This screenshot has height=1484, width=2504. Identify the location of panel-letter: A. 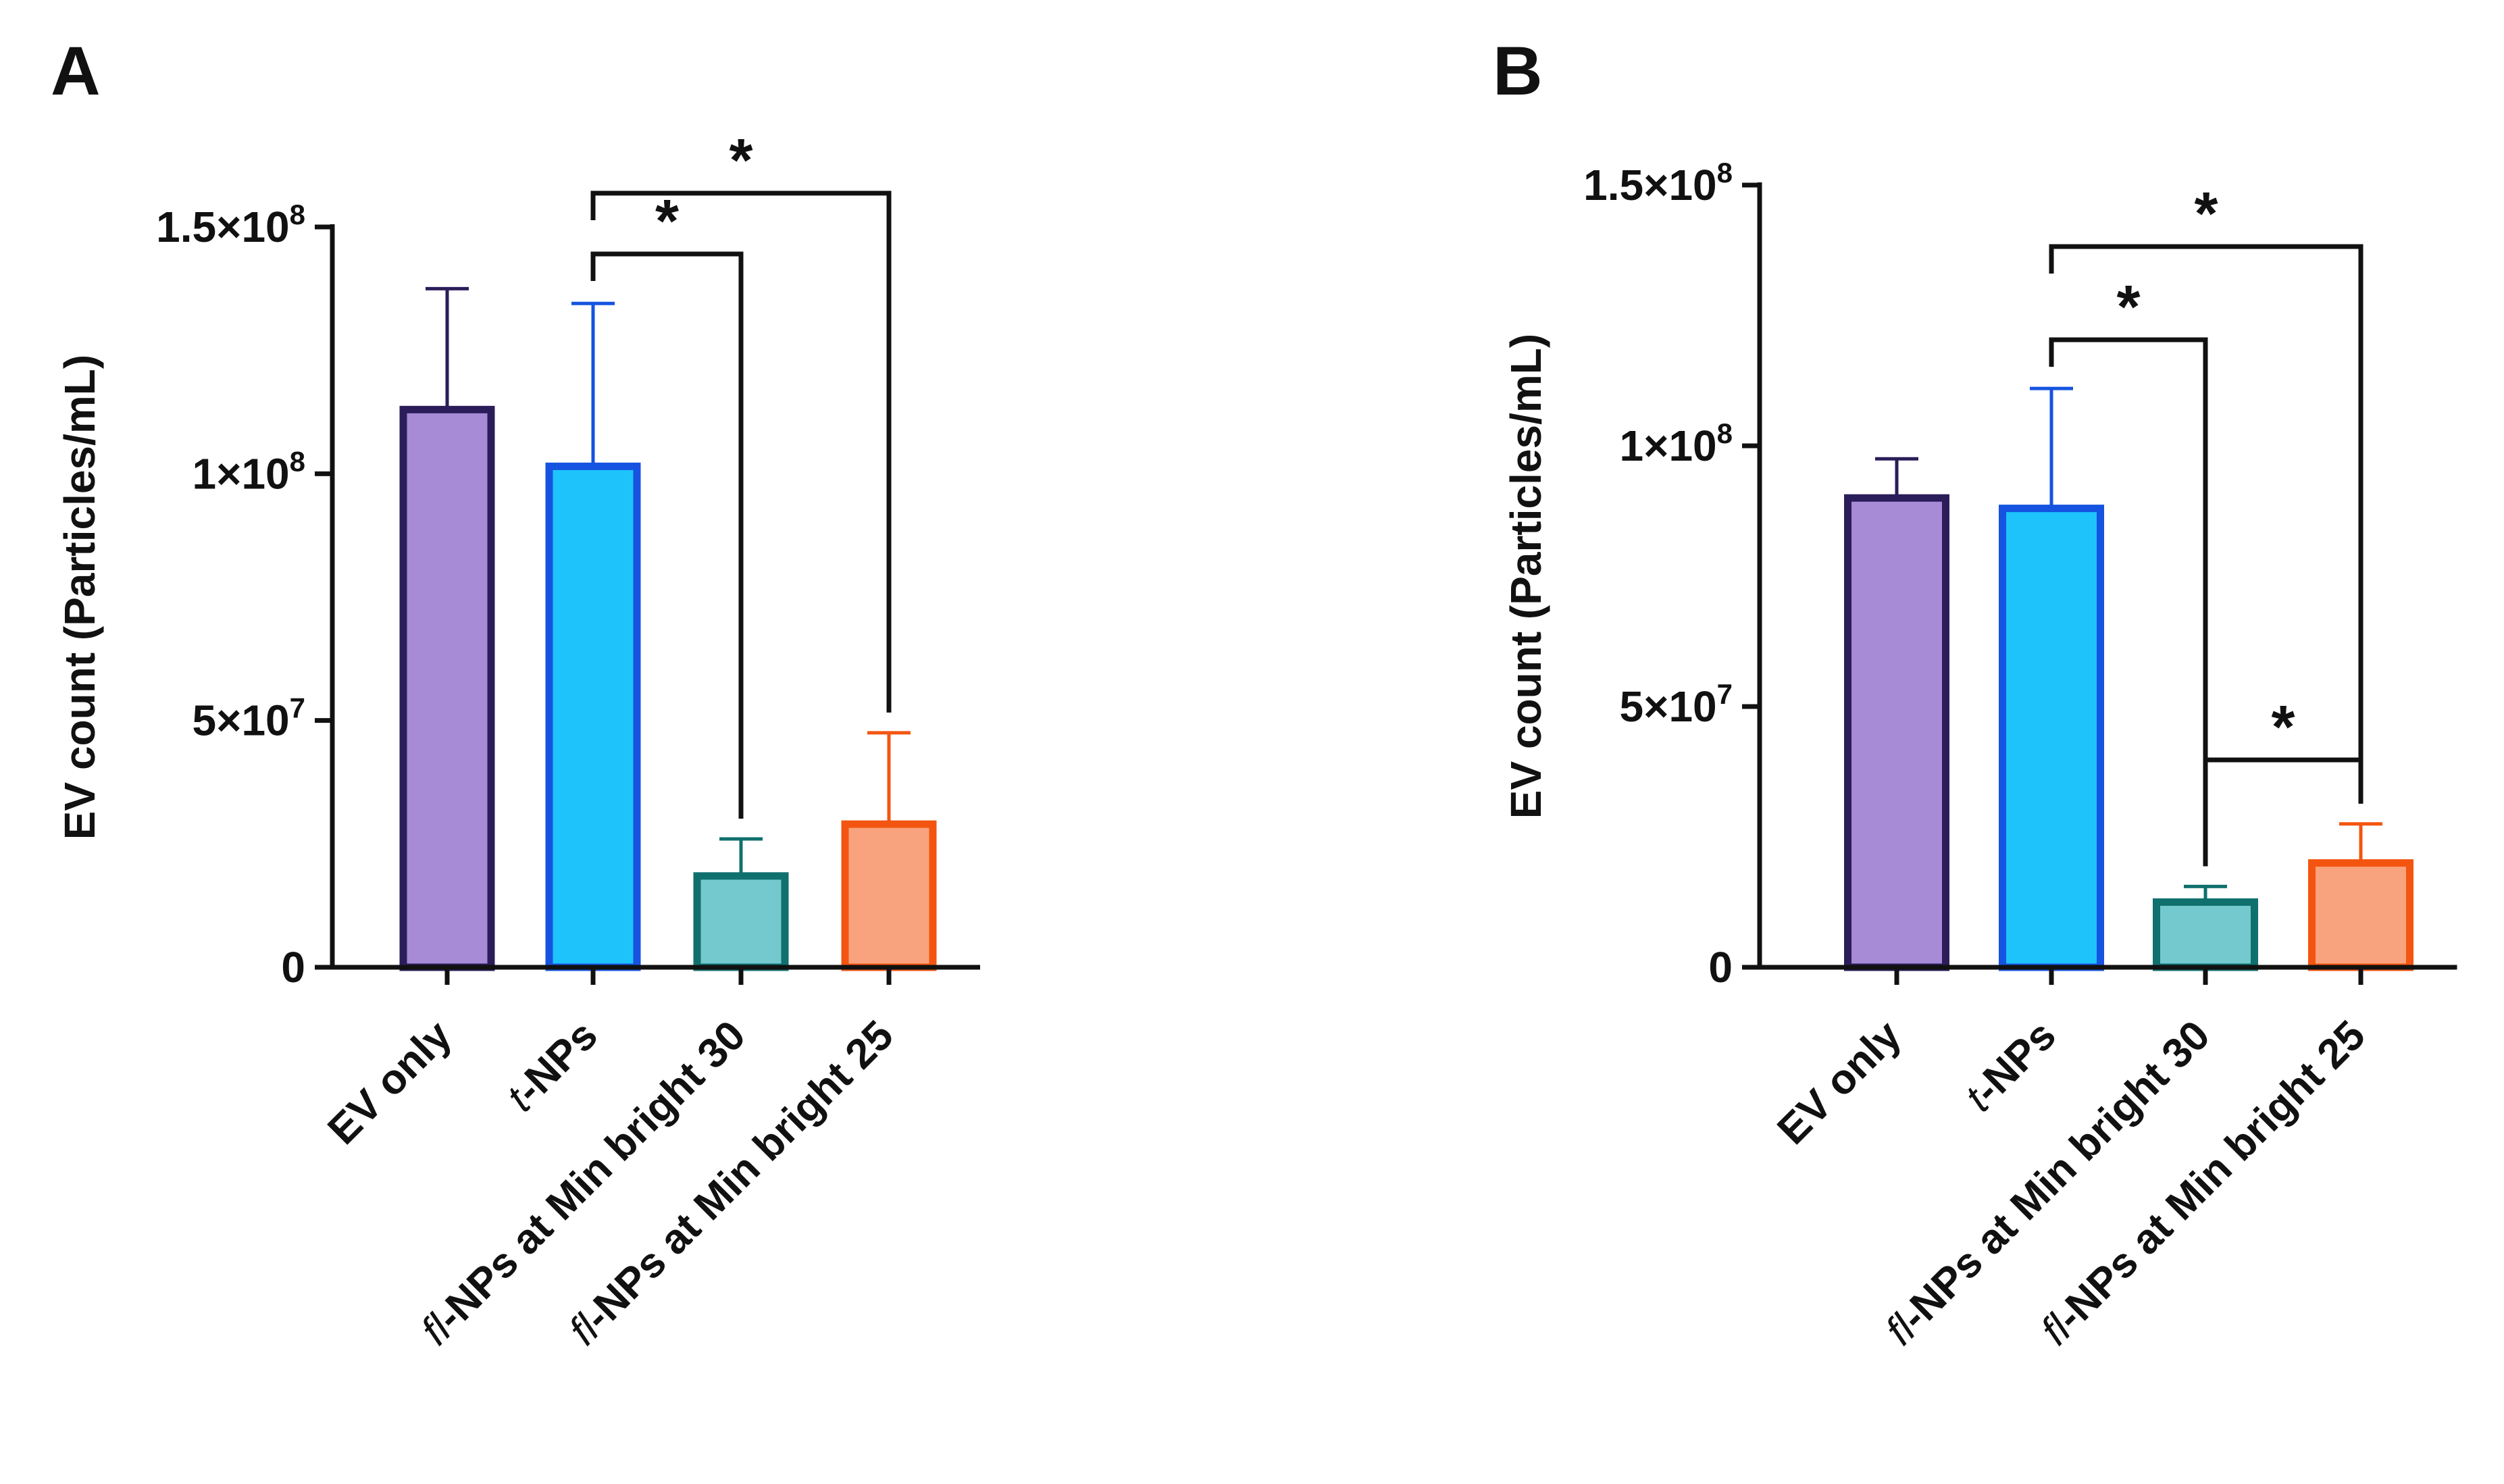
(76, 70).